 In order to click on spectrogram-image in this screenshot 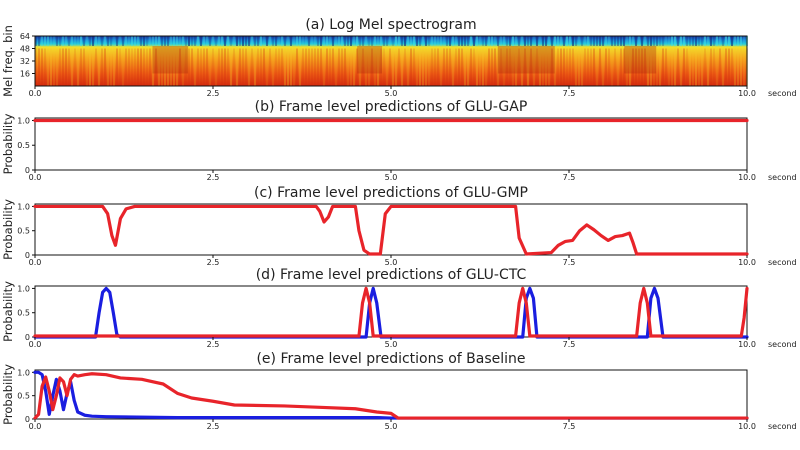, I will do `click(391, 61)`.